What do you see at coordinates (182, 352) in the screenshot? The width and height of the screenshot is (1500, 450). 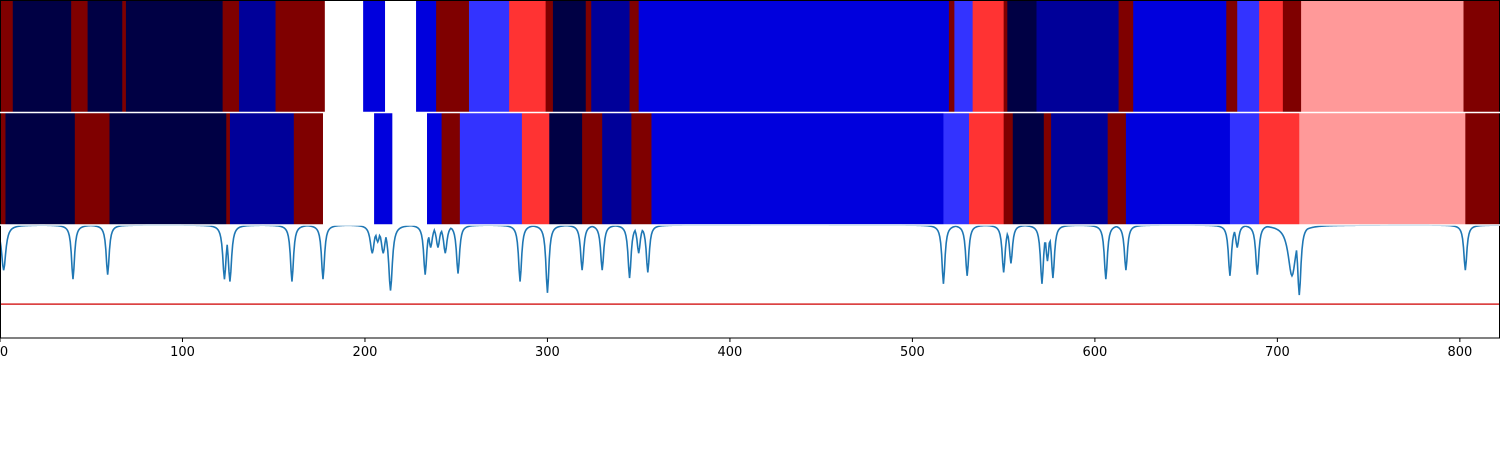 I see `x-tick-label: 100` at bounding box center [182, 352].